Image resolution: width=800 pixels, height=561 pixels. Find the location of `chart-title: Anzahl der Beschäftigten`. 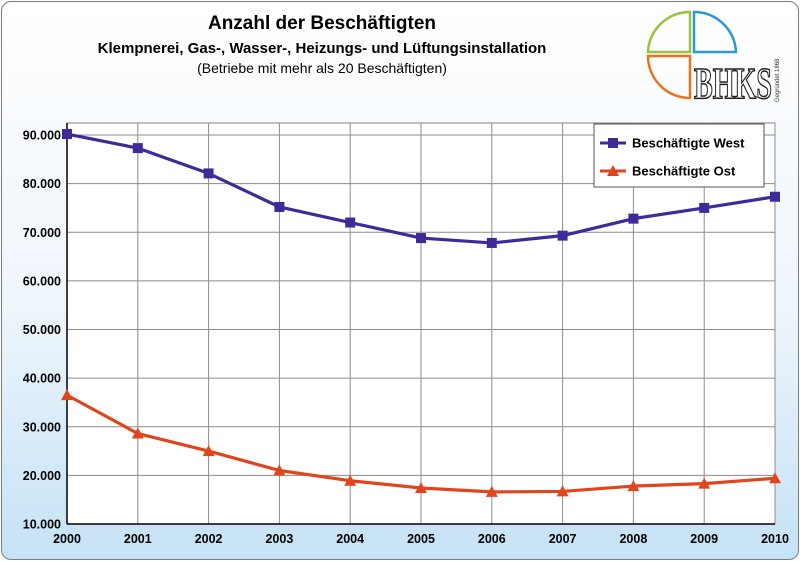

chart-title: Anzahl der Beschäftigten is located at coordinates (322, 23).